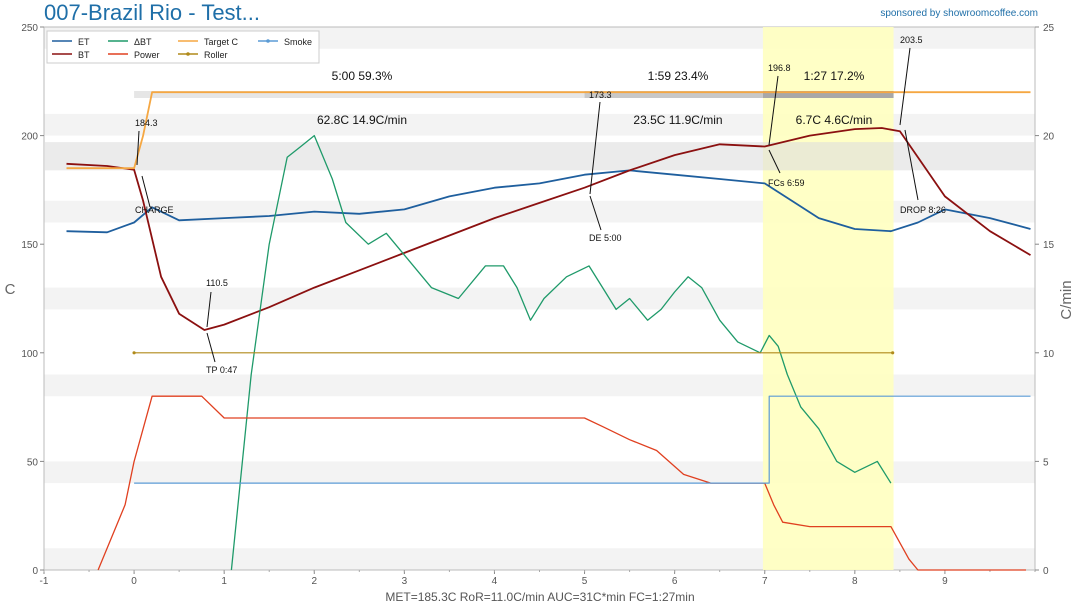 The height and width of the screenshot is (608, 1080). Describe the element at coordinates (673, 94) in the screenshot. I see `phase-bar-maillard` at that location.